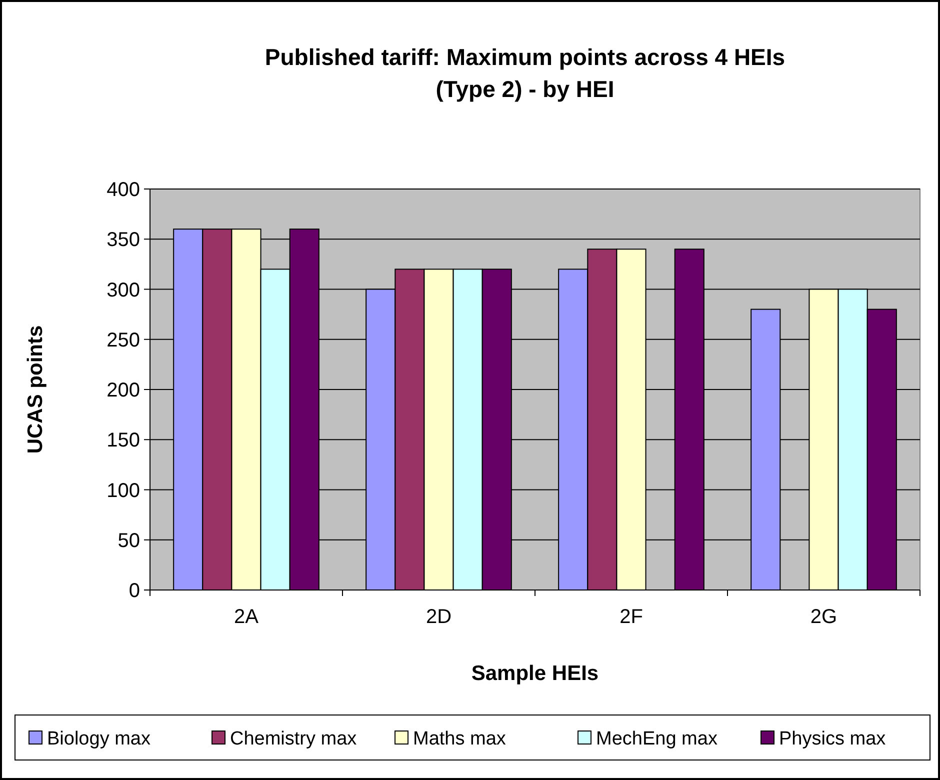 This screenshot has height=780, width=940. I want to click on y-tick-label: 350, so click(123, 240).